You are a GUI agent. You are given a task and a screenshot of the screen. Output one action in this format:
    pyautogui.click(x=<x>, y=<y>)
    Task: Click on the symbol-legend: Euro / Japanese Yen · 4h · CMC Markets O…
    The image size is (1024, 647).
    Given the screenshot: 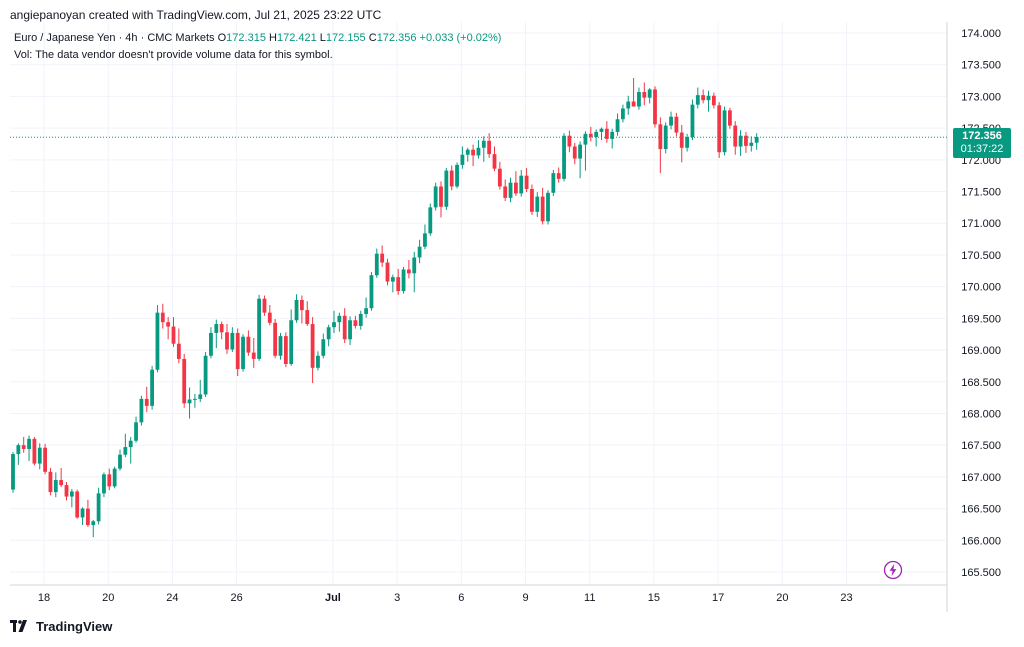 What is the action you would take?
    pyautogui.click(x=257, y=38)
    